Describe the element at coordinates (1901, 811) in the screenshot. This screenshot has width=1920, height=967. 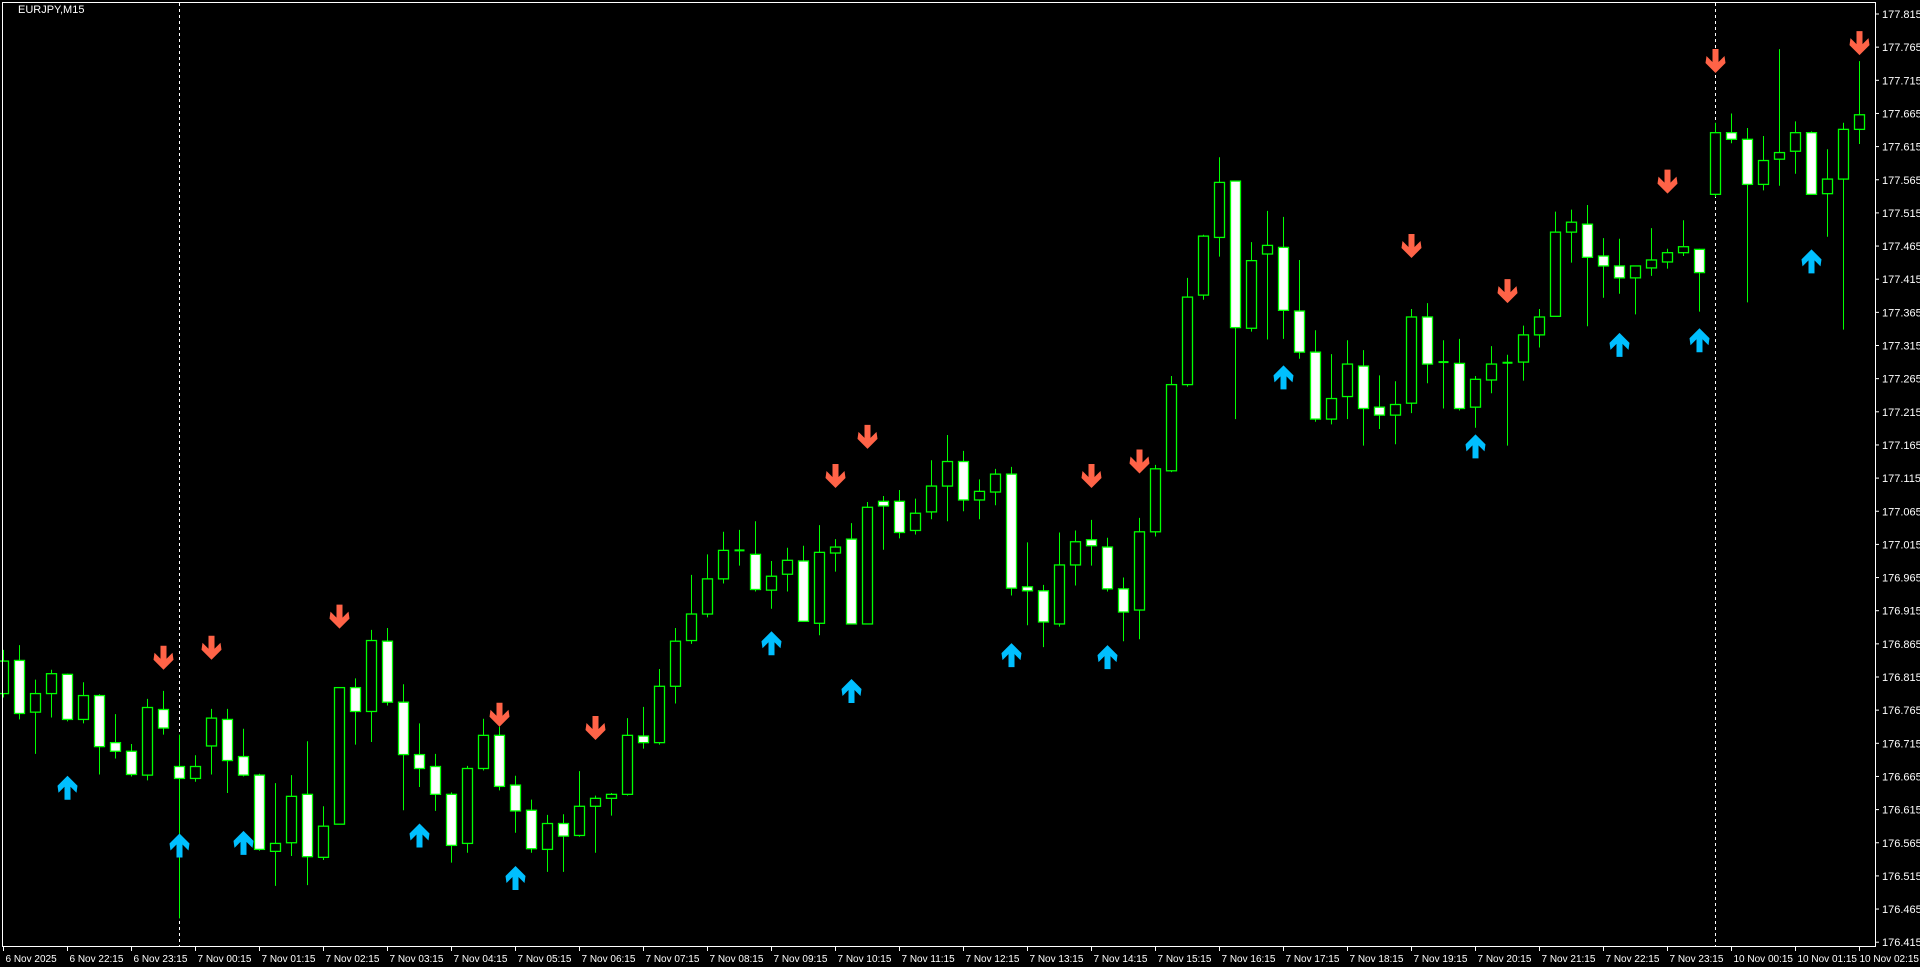
I see `price-tick-label: 176.615` at that location.